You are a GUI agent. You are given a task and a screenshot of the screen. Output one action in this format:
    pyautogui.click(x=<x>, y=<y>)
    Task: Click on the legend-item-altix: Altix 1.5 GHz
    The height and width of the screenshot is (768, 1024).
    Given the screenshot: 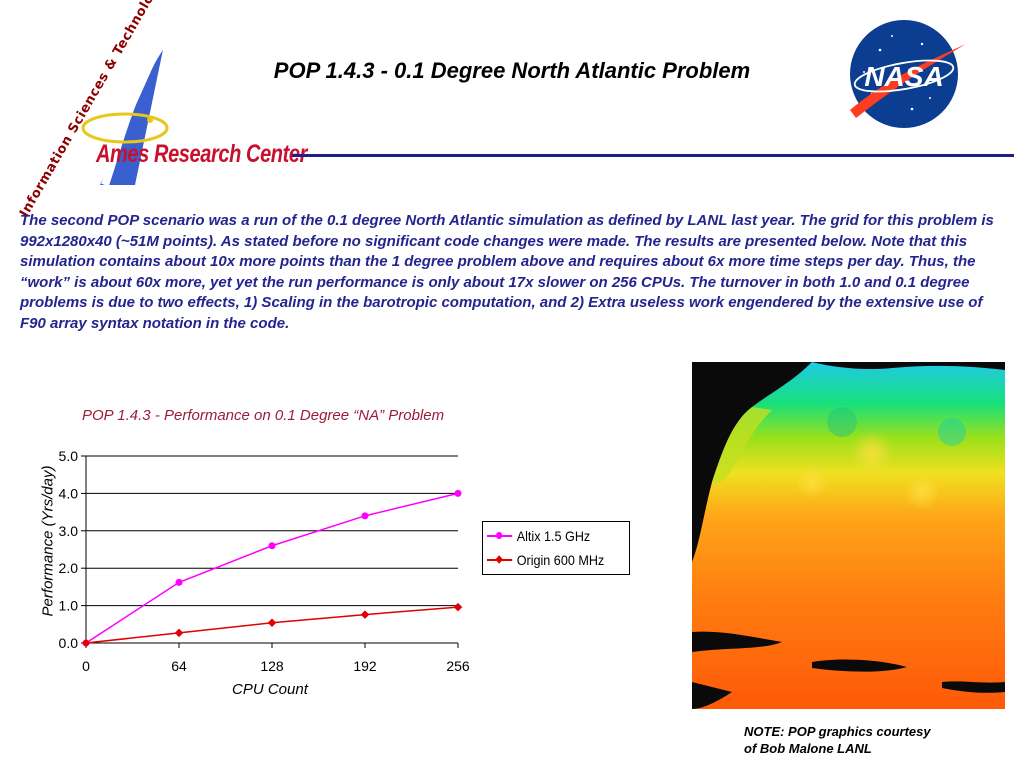 What is the action you would take?
    pyautogui.click(x=538, y=536)
    